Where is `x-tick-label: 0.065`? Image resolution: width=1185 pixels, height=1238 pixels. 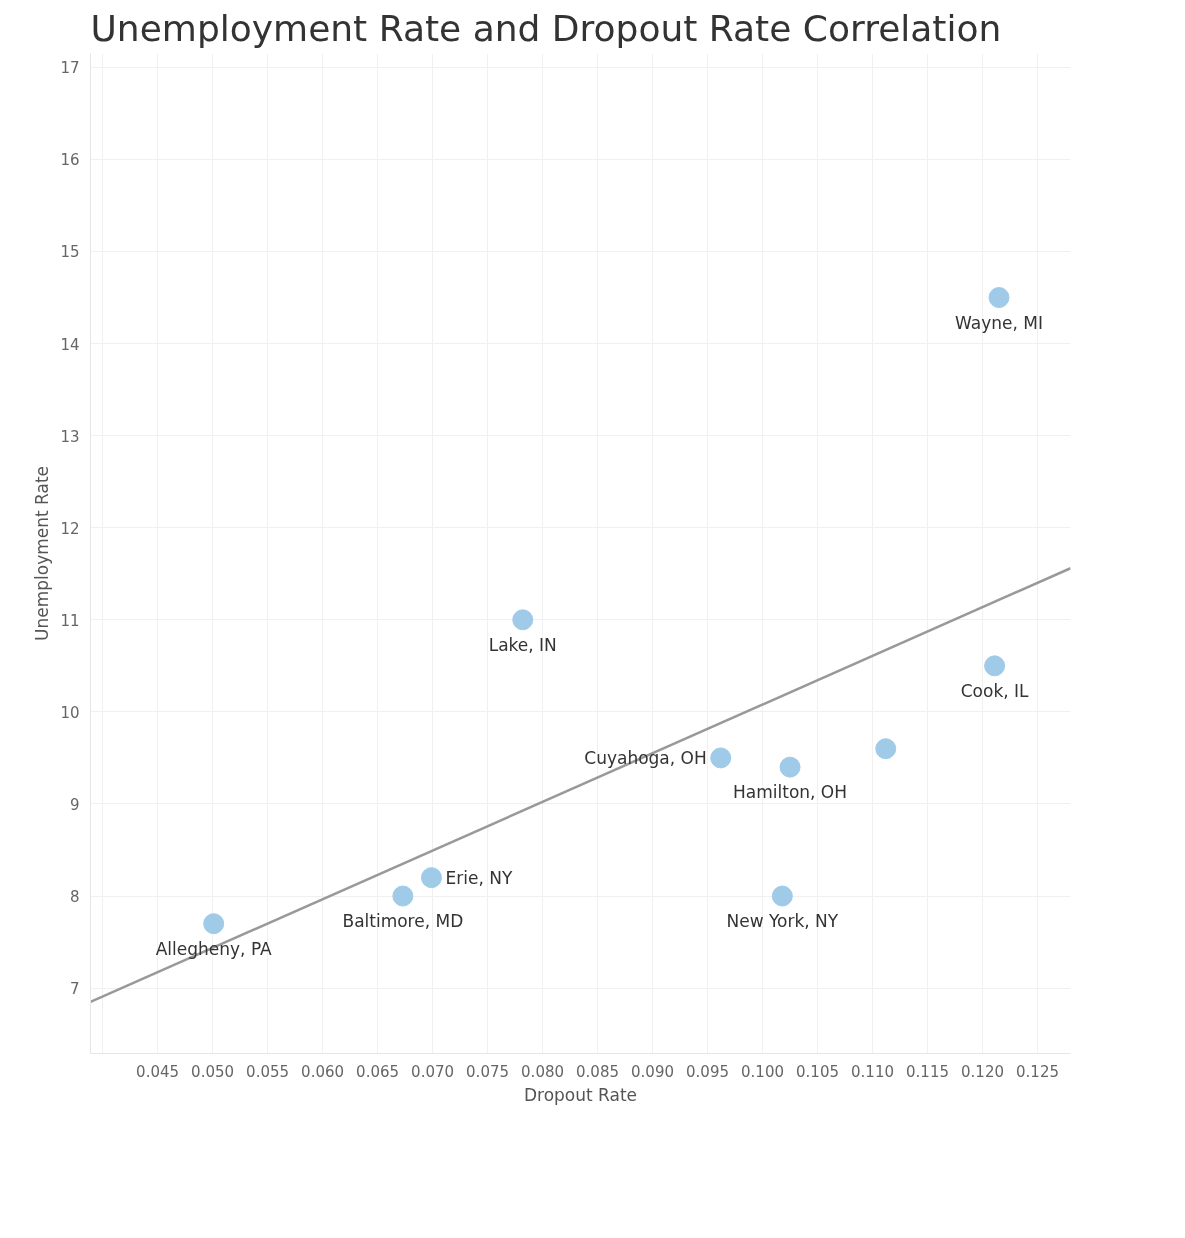 x-tick-label: 0.065 is located at coordinates (378, 1071).